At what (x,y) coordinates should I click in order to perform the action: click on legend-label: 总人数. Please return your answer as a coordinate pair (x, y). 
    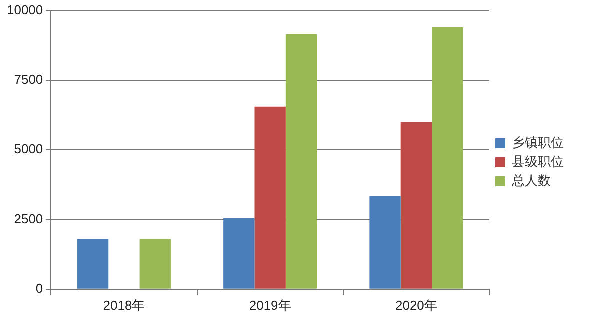
    Looking at the image, I should click on (531, 180).